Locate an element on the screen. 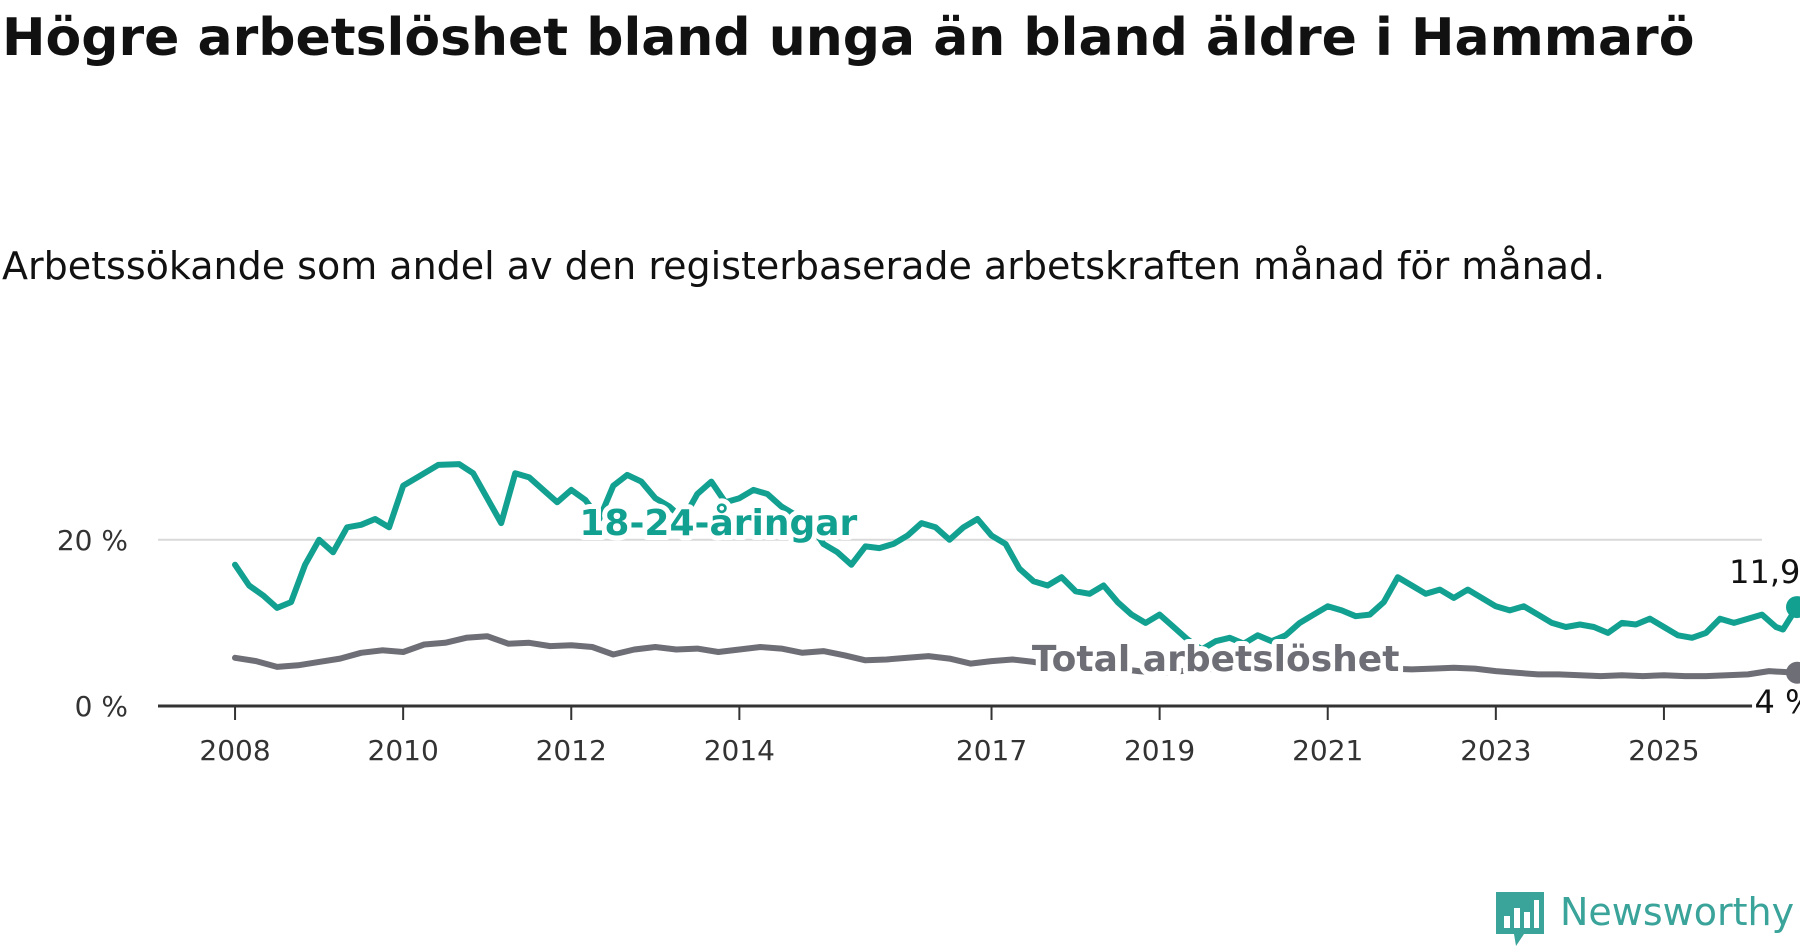  x-tick-label: 2021 is located at coordinates (1327, 750).